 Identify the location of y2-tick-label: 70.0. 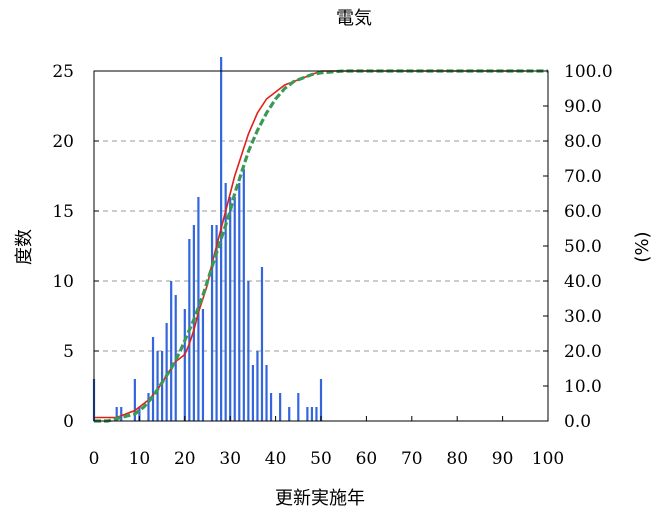
(583, 177).